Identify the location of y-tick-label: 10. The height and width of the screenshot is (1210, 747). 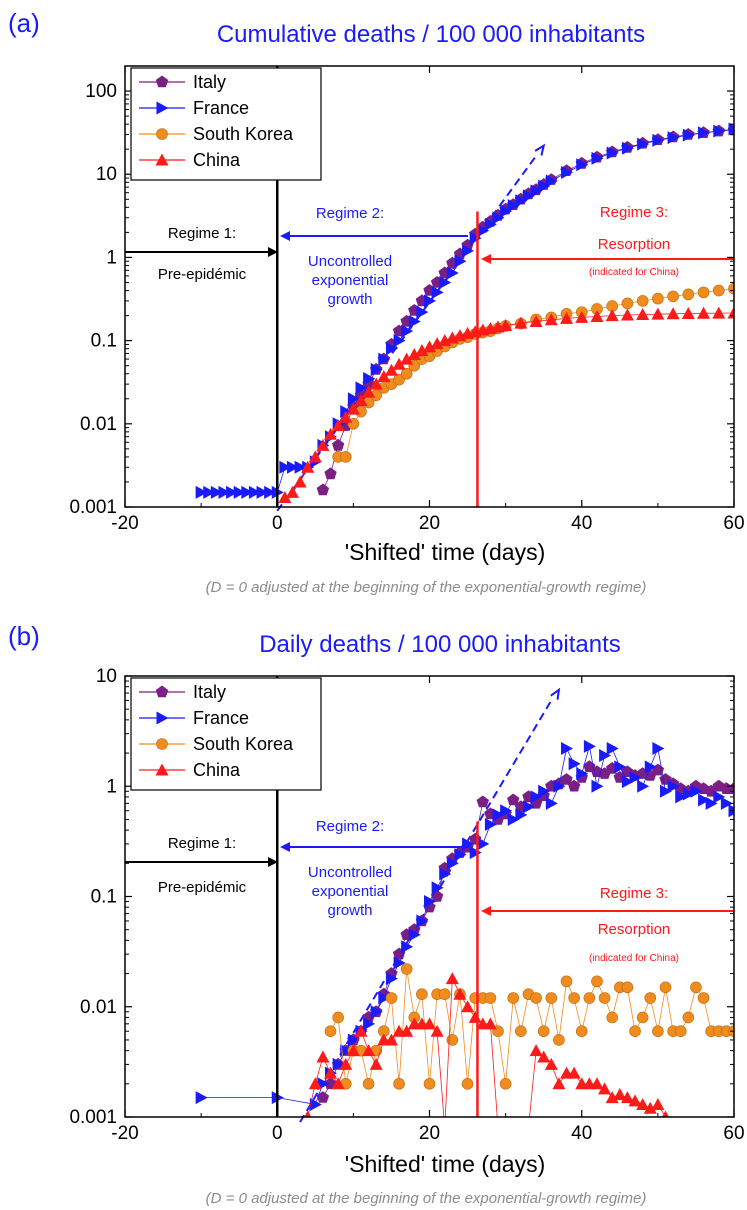
(106, 676).